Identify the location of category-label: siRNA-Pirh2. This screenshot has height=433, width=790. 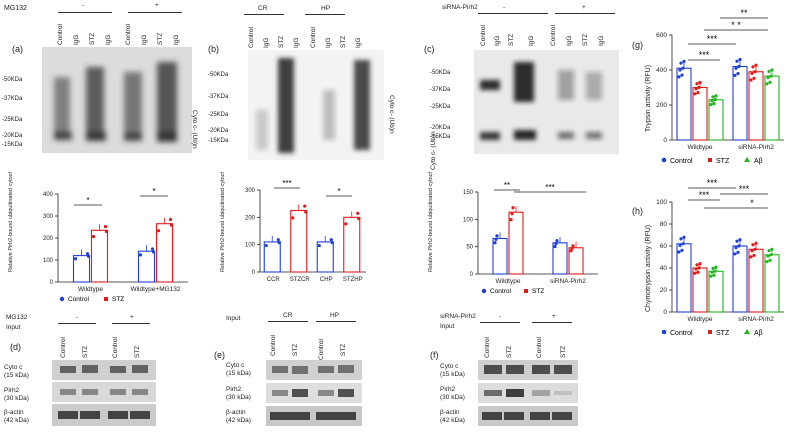
(756, 319).